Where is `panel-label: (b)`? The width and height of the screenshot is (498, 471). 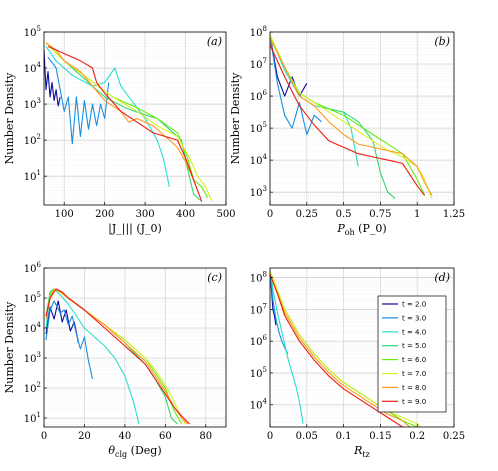
panel-label: (b) is located at coordinates (442, 41).